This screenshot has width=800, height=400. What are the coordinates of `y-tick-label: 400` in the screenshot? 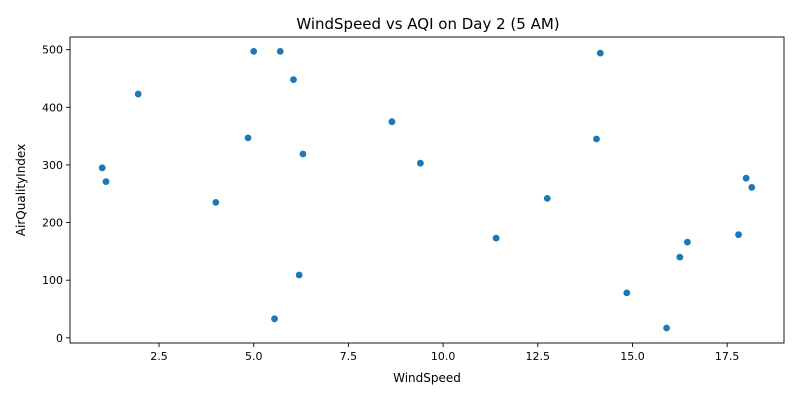 It's located at (52, 107).